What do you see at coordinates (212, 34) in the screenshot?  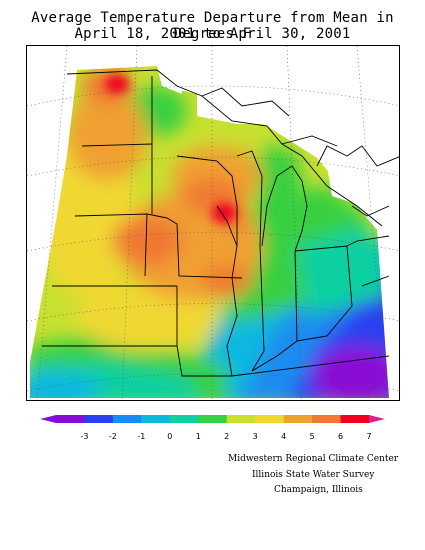 I see `map-title-line-2: April 18, 2001 to April 30, 2001` at bounding box center [212, 34].